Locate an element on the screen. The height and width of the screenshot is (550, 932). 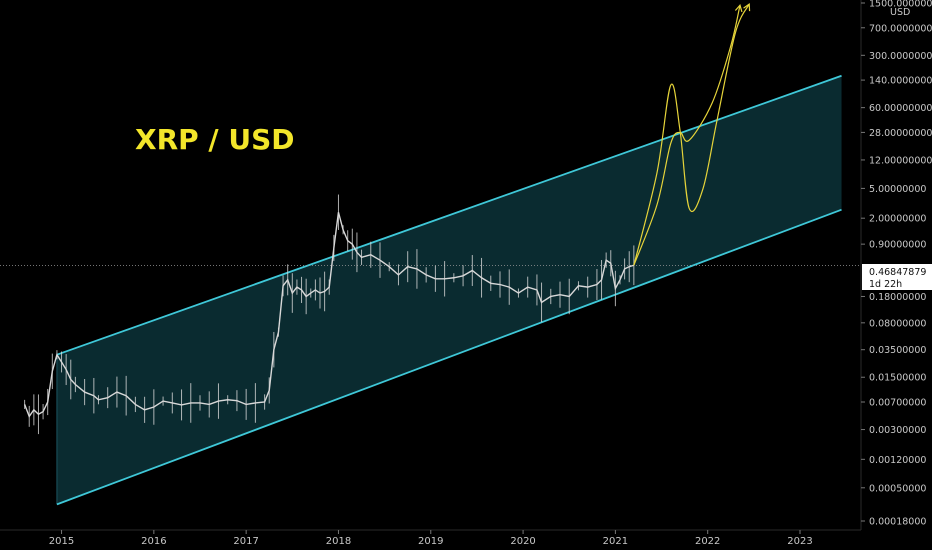
time-tick-label: 2017 is located at coordinates (245, 541).